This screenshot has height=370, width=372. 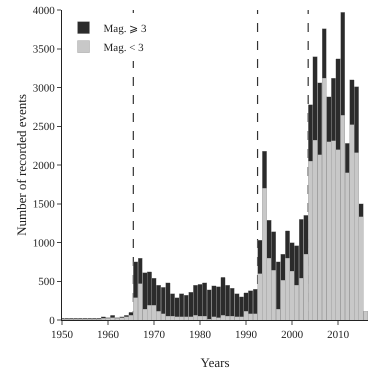 I want to click on x-tick-label: 1990, so click(x=246, y=335).